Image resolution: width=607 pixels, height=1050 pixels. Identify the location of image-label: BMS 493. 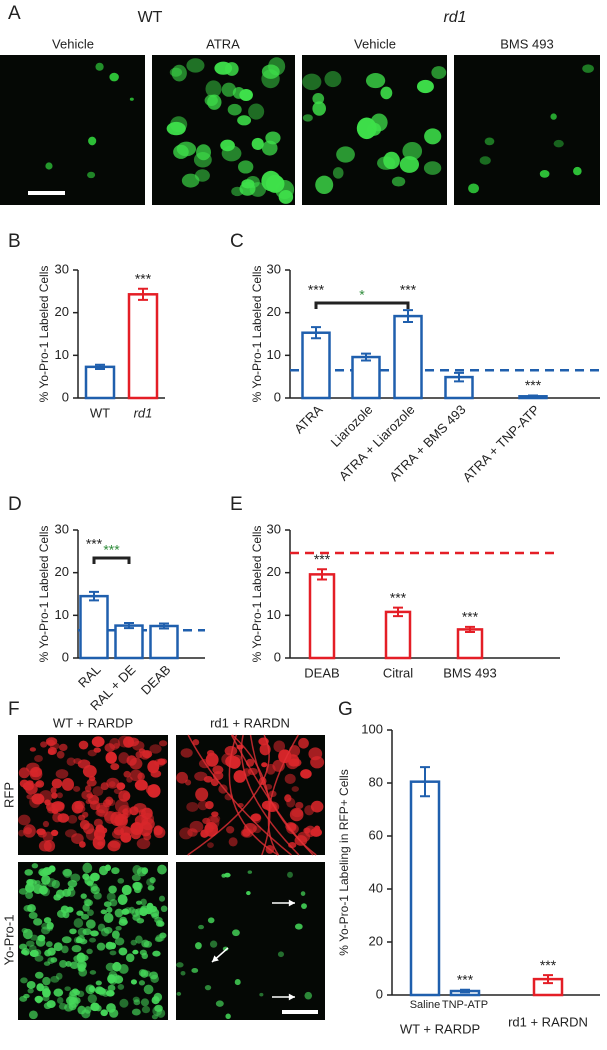
(526, 43).